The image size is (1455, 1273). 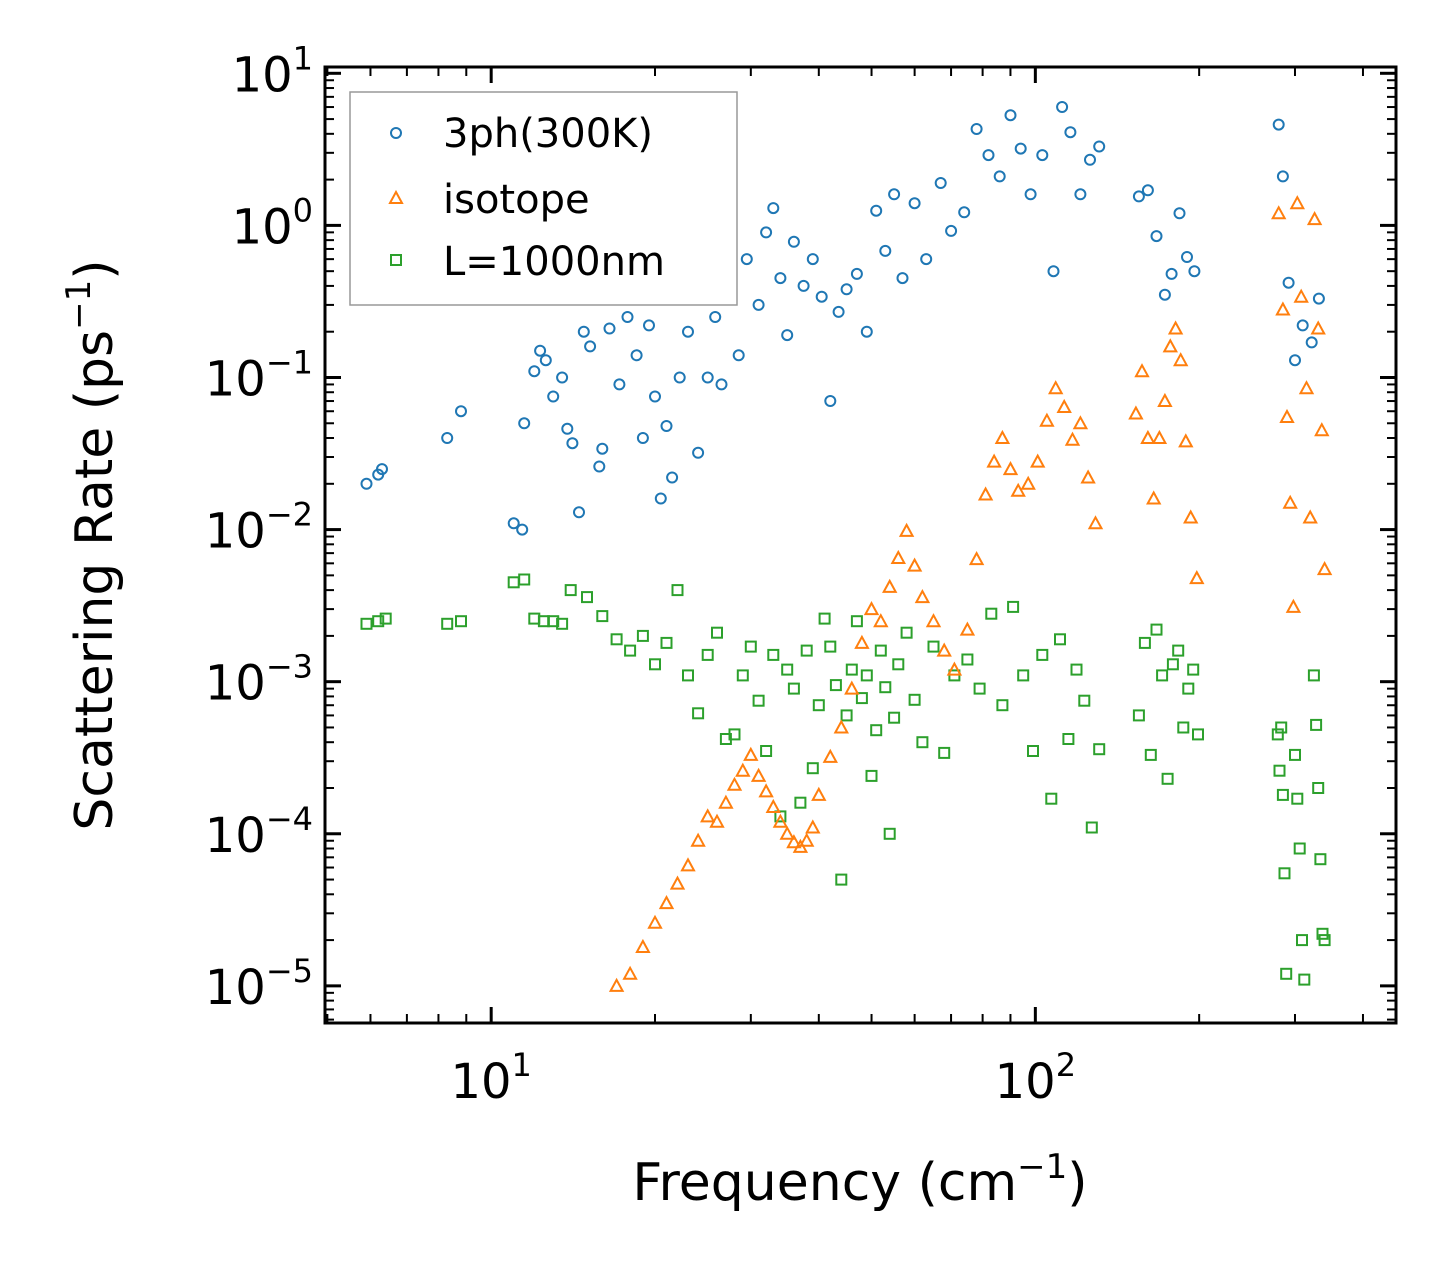 I want to click on point-3ph-300k--48, so click(x=830, y=401).